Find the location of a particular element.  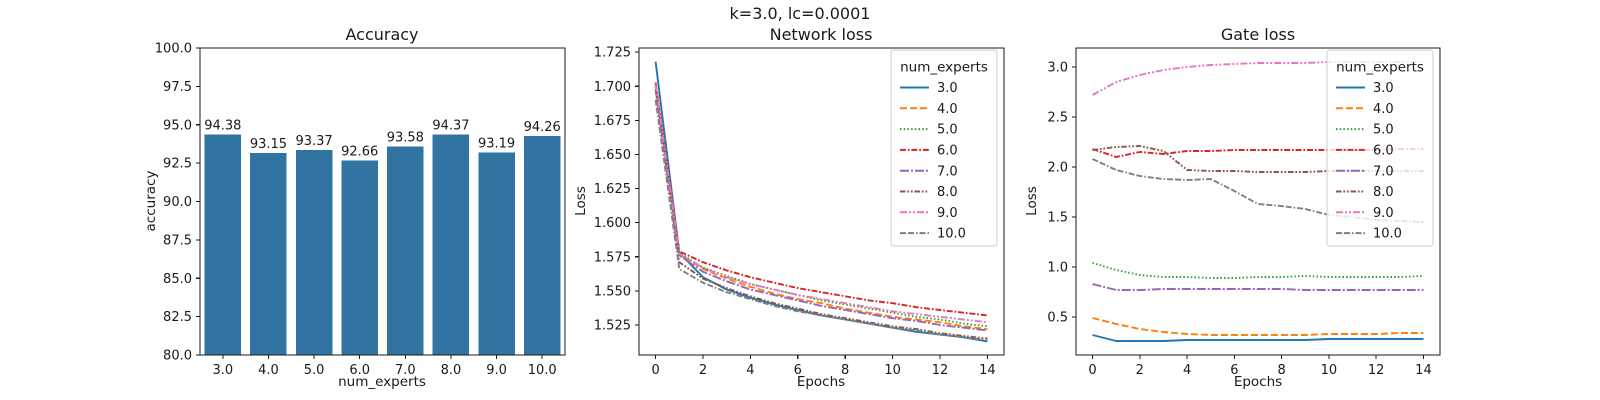

accuracy-xlabel: num_experts is located at coordinates (382, 382).